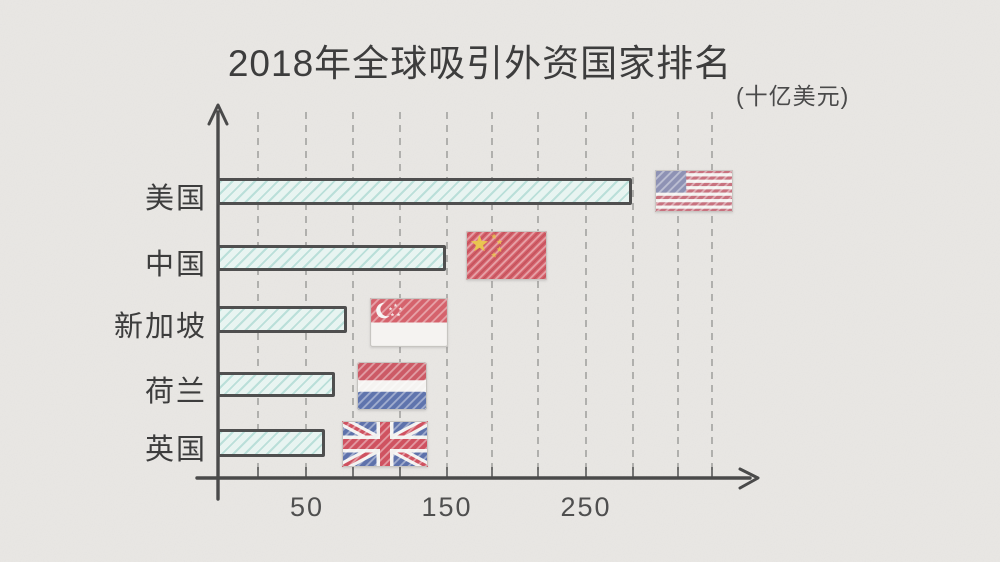 The image size is (1000, 562). I want to click on category-label-cn: 中国, so click(175, 265).